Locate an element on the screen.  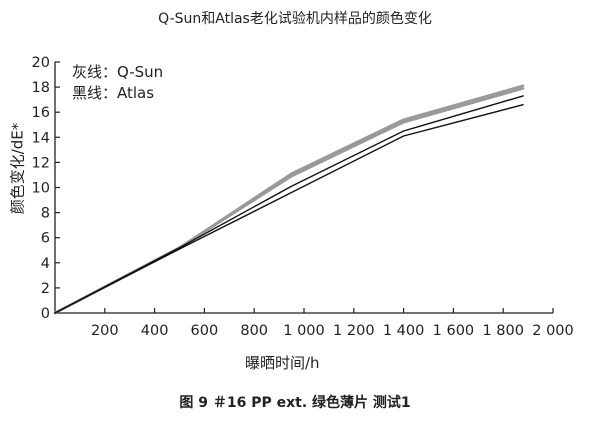
x-tick-label: 200 is located at coordinates (105, 331).